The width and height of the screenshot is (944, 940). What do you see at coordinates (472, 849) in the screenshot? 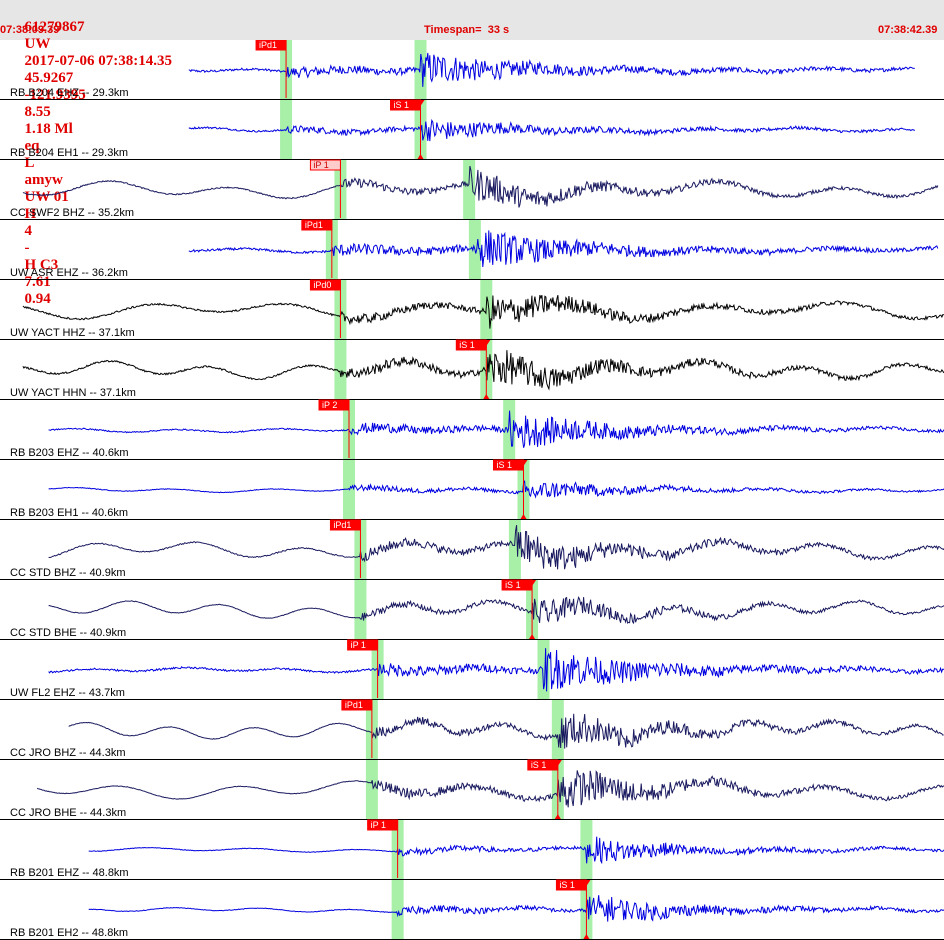
I see `trace-panel: iP 1 RB B201 EHZ -- 48.8km` at bounding box center [472, 849].